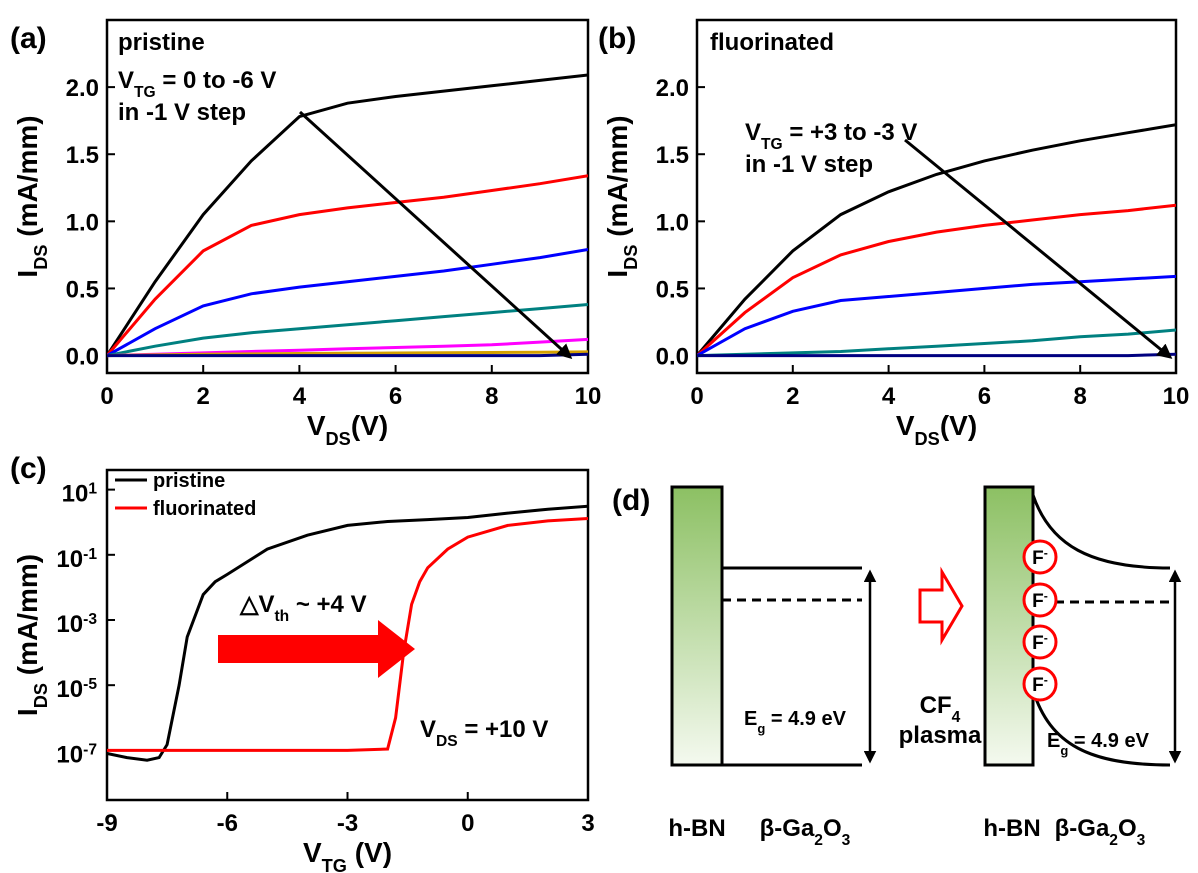  Describe the element at coordinates (28, 468) in the screenshot. I see `panel-label: (c)` at that location.